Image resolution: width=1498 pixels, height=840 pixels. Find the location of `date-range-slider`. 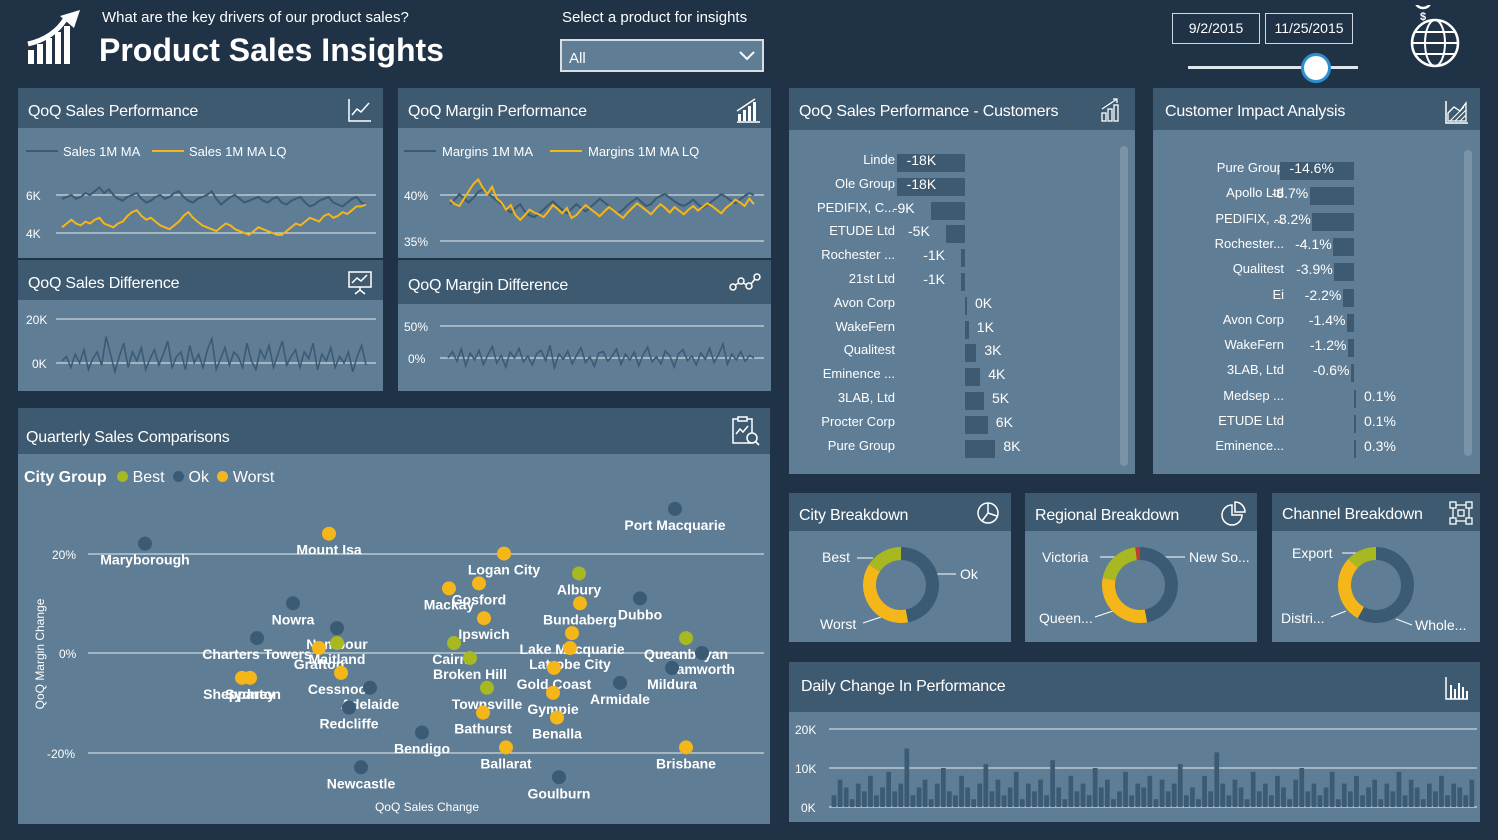

date-range-slider is located at coordinates (1273, 68).